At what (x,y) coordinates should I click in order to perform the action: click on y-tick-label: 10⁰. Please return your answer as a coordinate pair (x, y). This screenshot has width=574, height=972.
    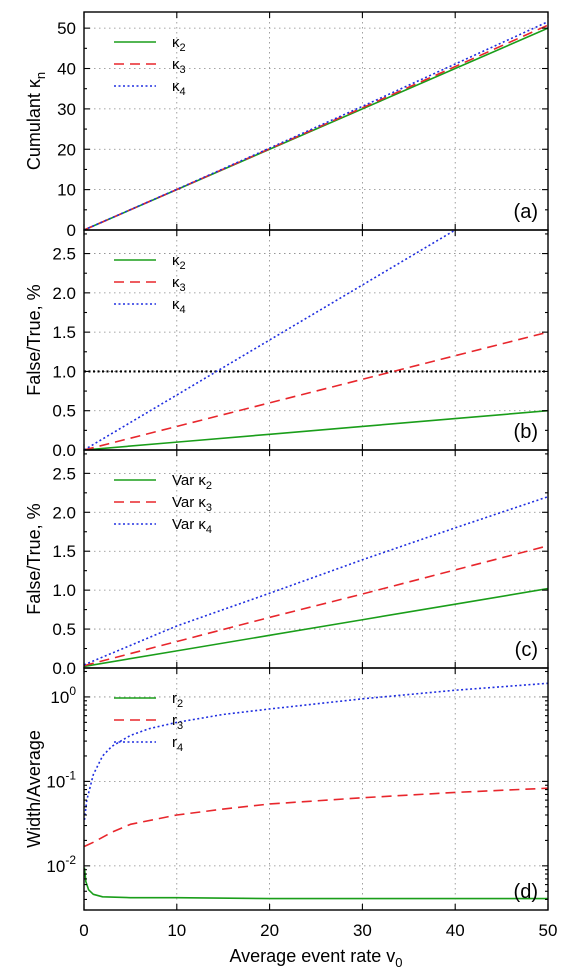
    Looking at the image, I should click on (63, 695).